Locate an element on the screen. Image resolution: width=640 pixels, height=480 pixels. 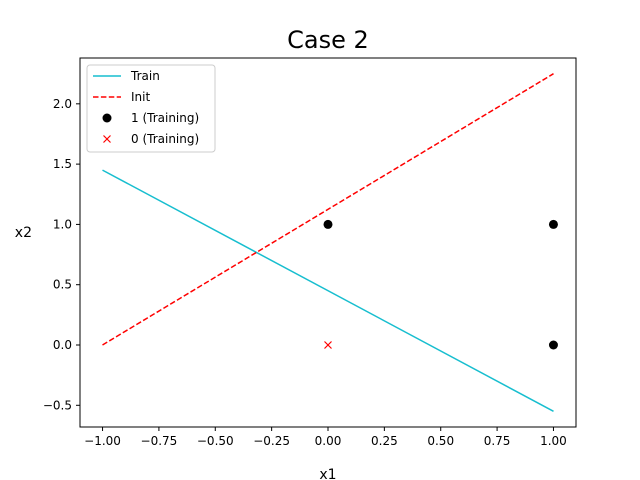
legend: Train Init 1 (Training) 0 (Training) is located at coordinates (151, 108).